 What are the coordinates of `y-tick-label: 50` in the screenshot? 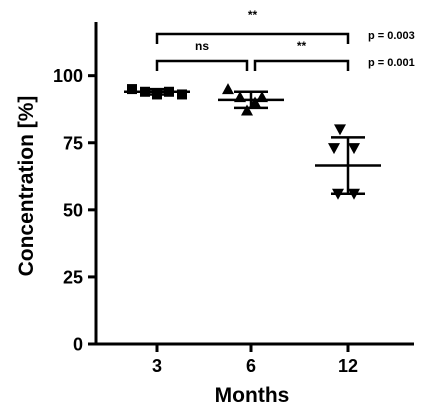 It's located at (73, 210).